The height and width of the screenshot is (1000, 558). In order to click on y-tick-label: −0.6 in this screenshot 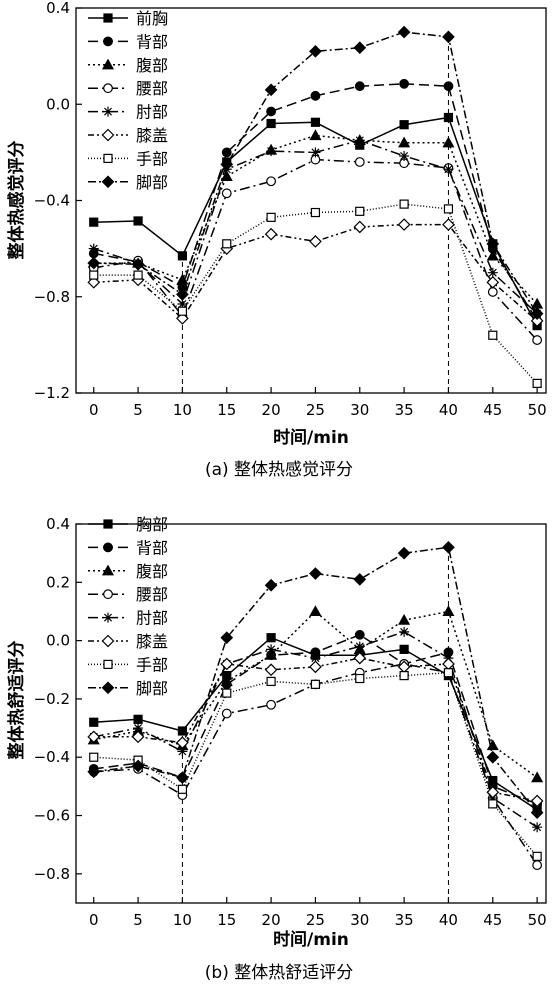, I will do `click(52, 816)`.